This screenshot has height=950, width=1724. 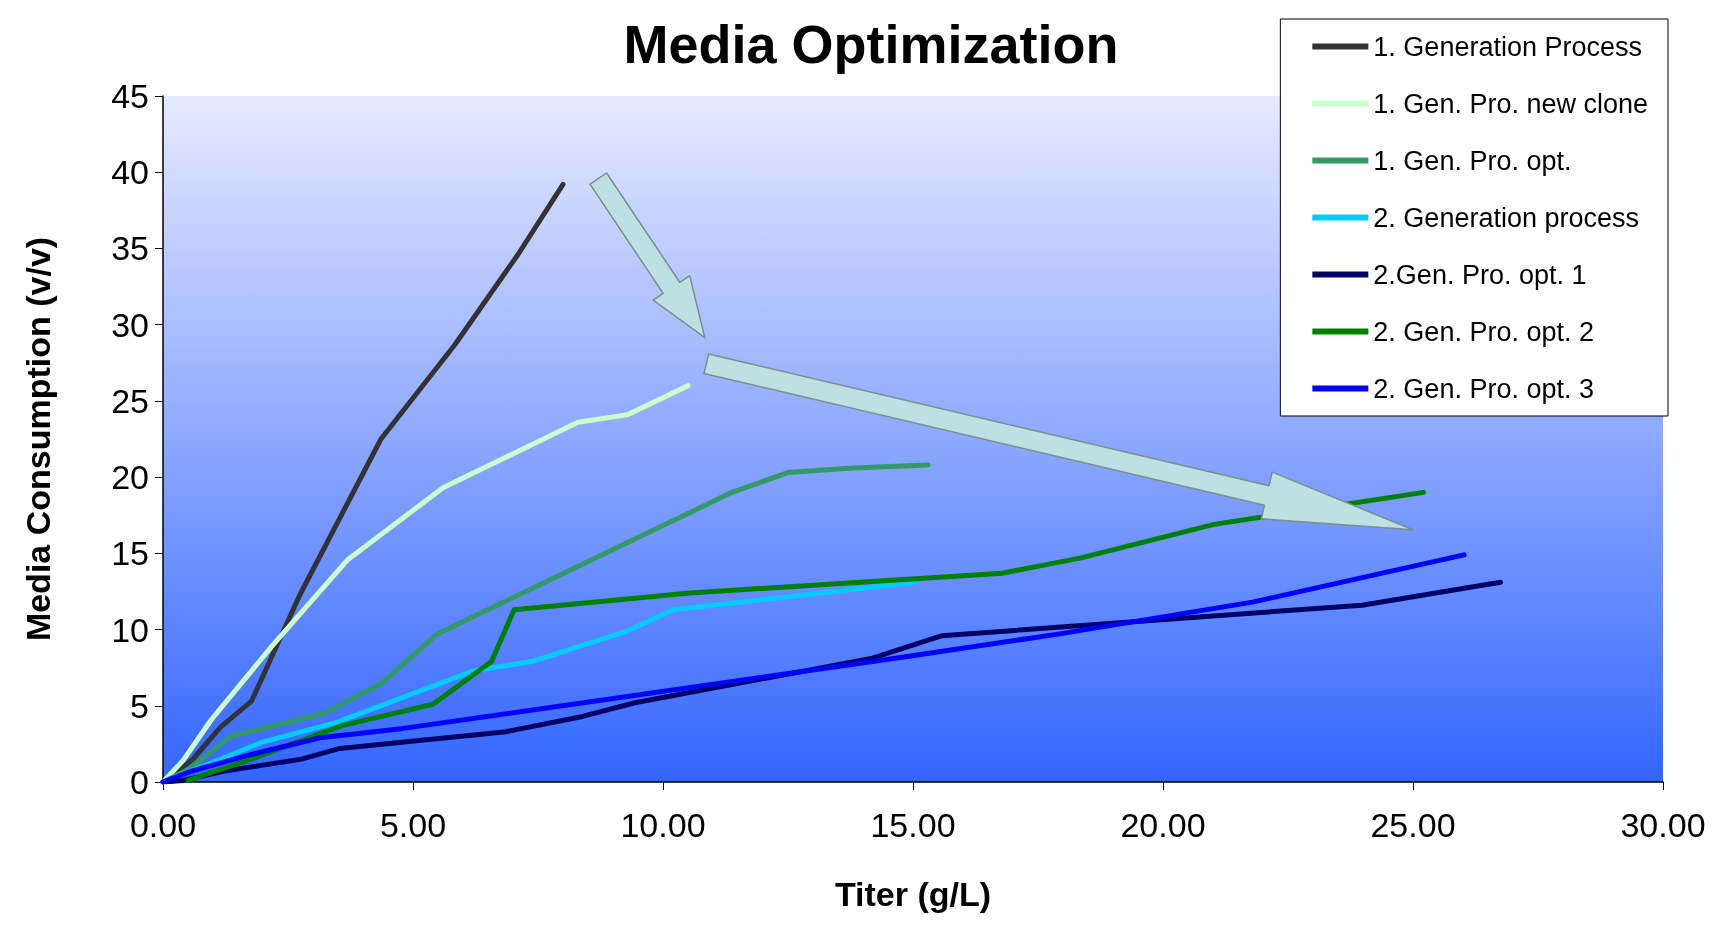 I want to click on y-tick-label: 35, so click(x=130, y=248).